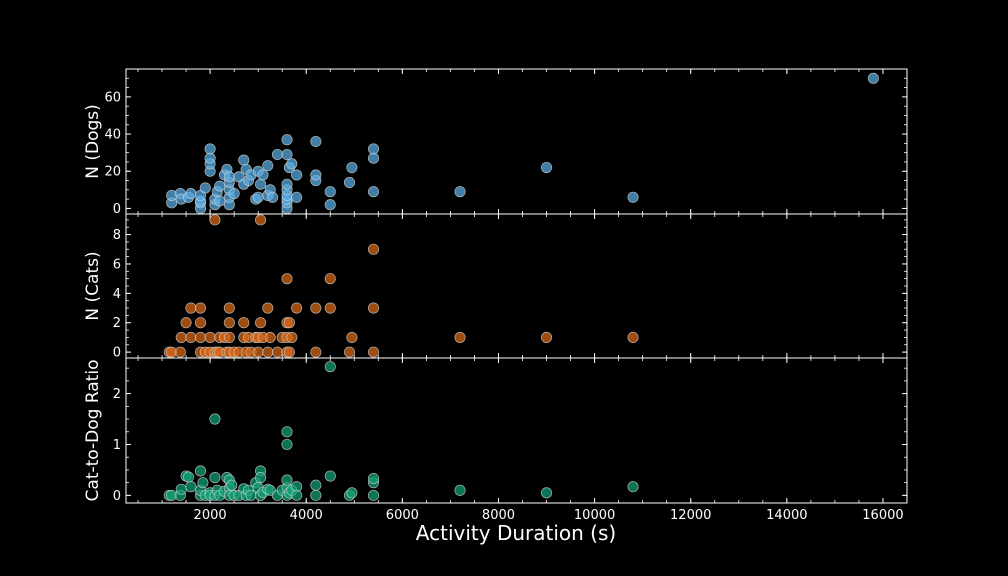 This screenshot has height=576, width=1008. What do you see at coordinates (306, 515) in the screenshot?
I see `x-tick-label: 4000` at bounding box center [306, 515].